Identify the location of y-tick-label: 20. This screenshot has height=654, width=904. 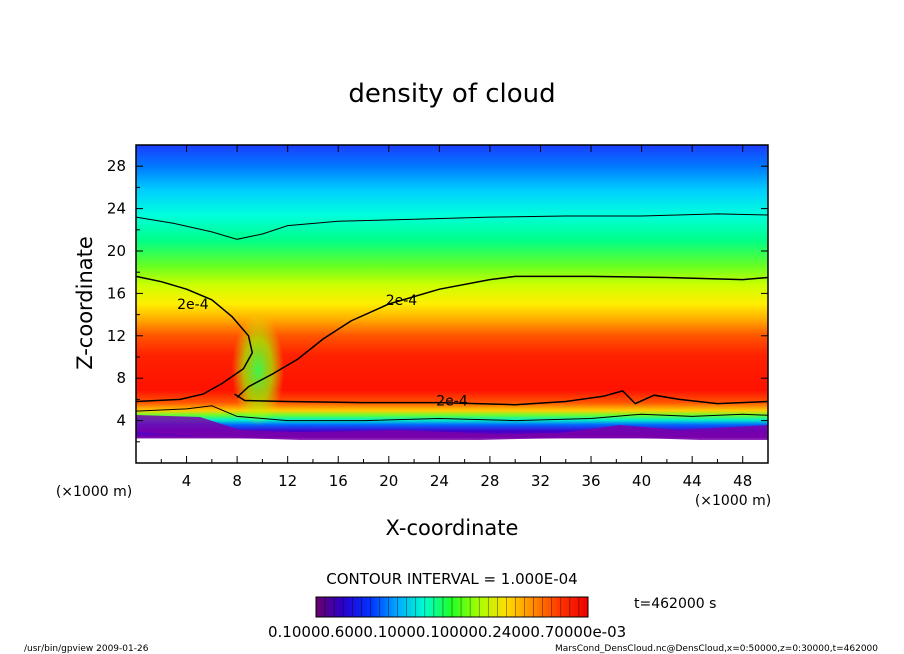
(116, 251).